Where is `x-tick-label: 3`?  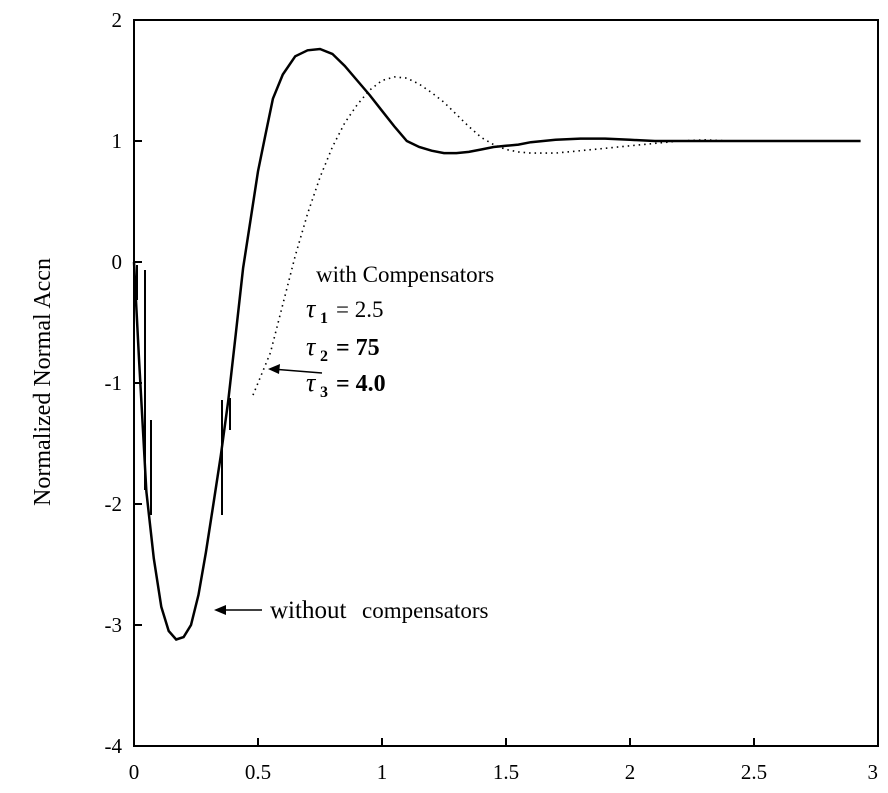
x-tick-label: 3 is located at coordinates (873, 772).